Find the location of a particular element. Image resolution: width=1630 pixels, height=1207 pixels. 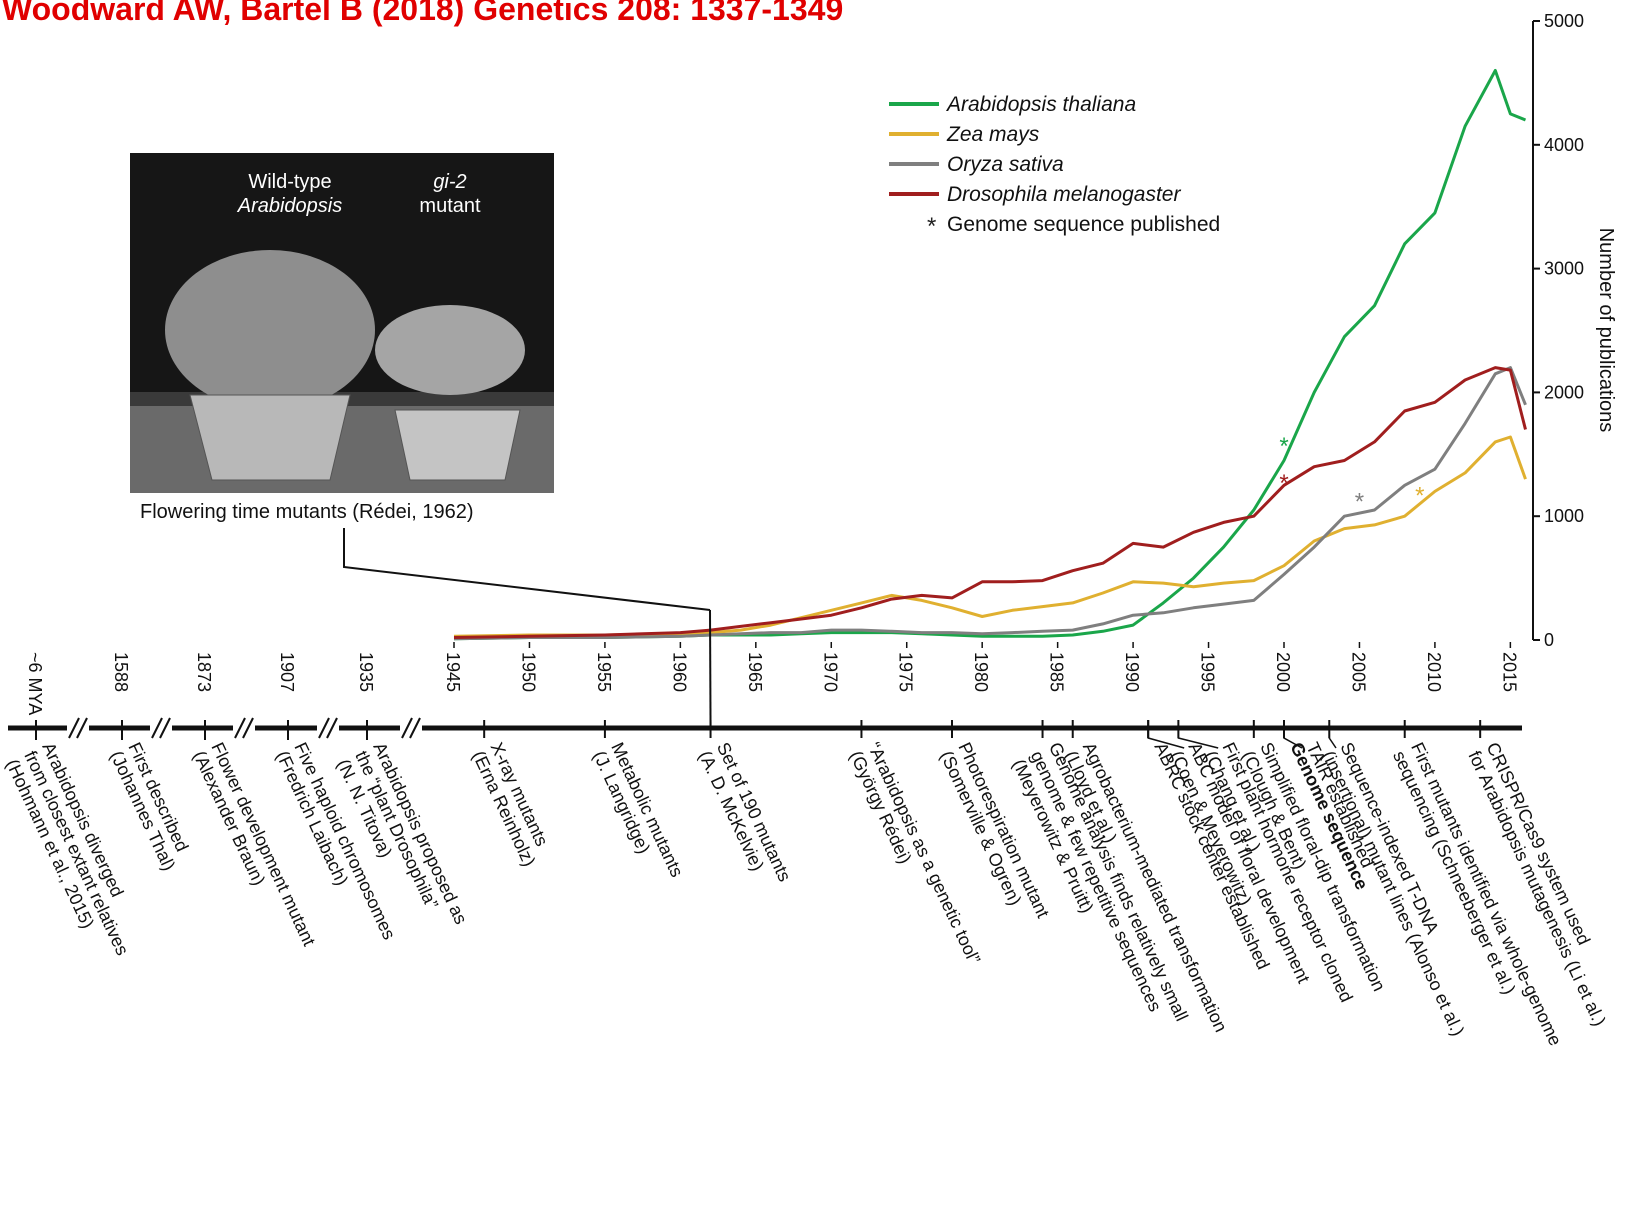

legend-item: Arabidopsis thaliana is located at coordinates (1012, 104).